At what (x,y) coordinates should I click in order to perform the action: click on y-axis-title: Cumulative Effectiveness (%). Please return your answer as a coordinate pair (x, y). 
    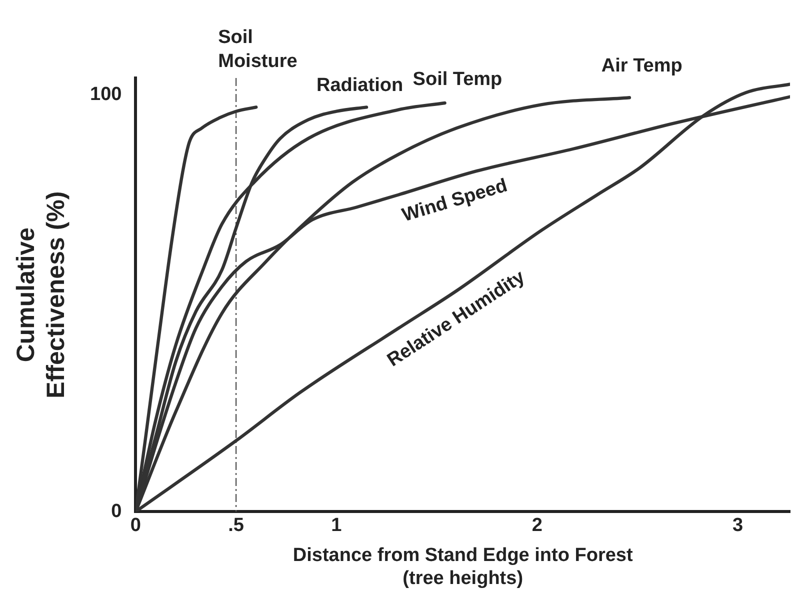
    Looking at the image, I should click on (41, 294).